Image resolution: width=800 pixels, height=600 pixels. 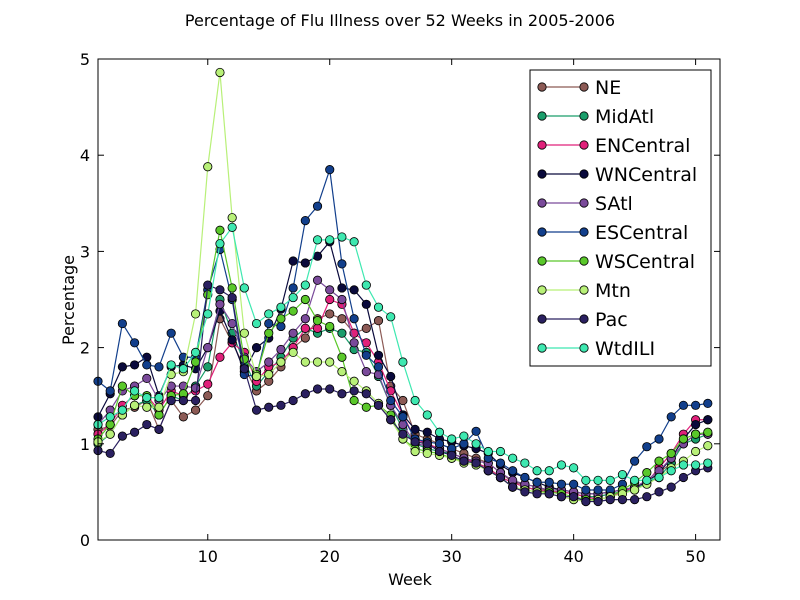 What do you see at coordinates (342, 333) in the screenshot?
I see `data-point-midatl` at bounding box center [342, 333].